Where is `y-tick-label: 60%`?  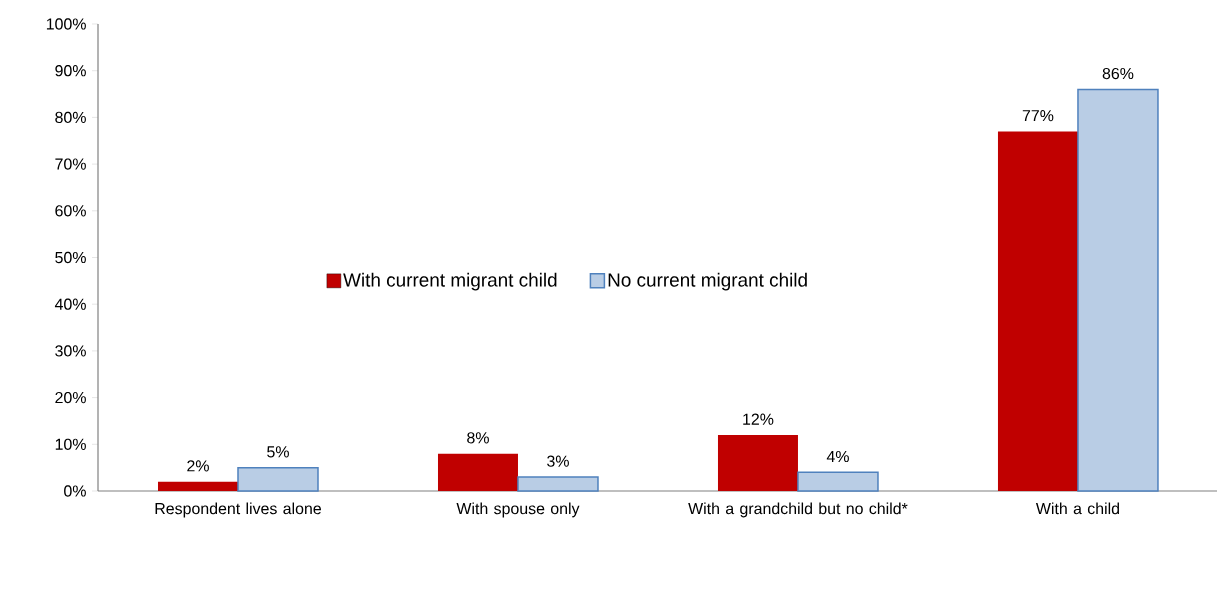
y-tick-label: 60% is located at coordinates (70, 211).